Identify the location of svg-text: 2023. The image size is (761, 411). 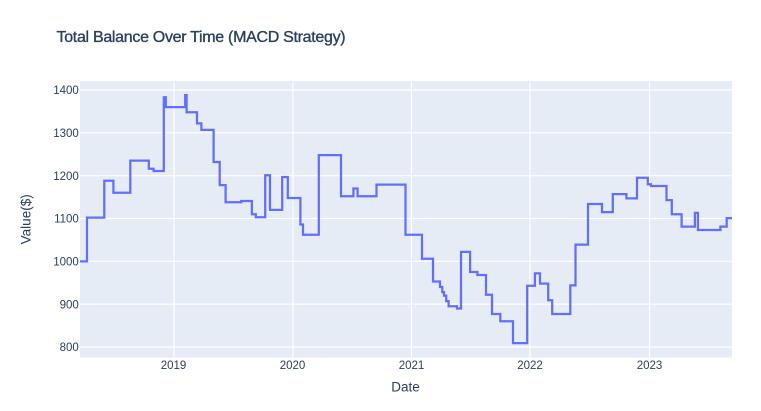
(650, 366).